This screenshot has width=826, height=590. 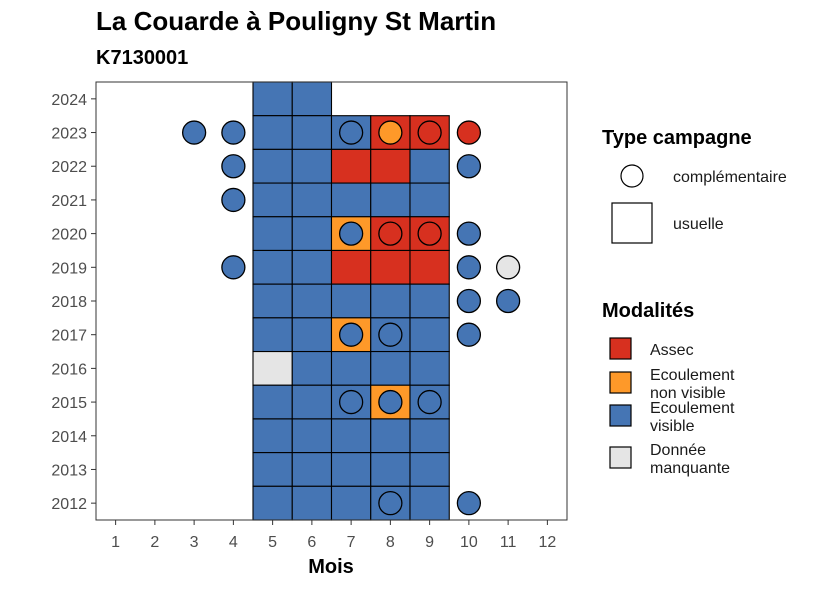 What do you see at coordinates (672, 350) in the screenshot?
I see `legend-modalite-label: Assec` at bounding box center [672, 350].